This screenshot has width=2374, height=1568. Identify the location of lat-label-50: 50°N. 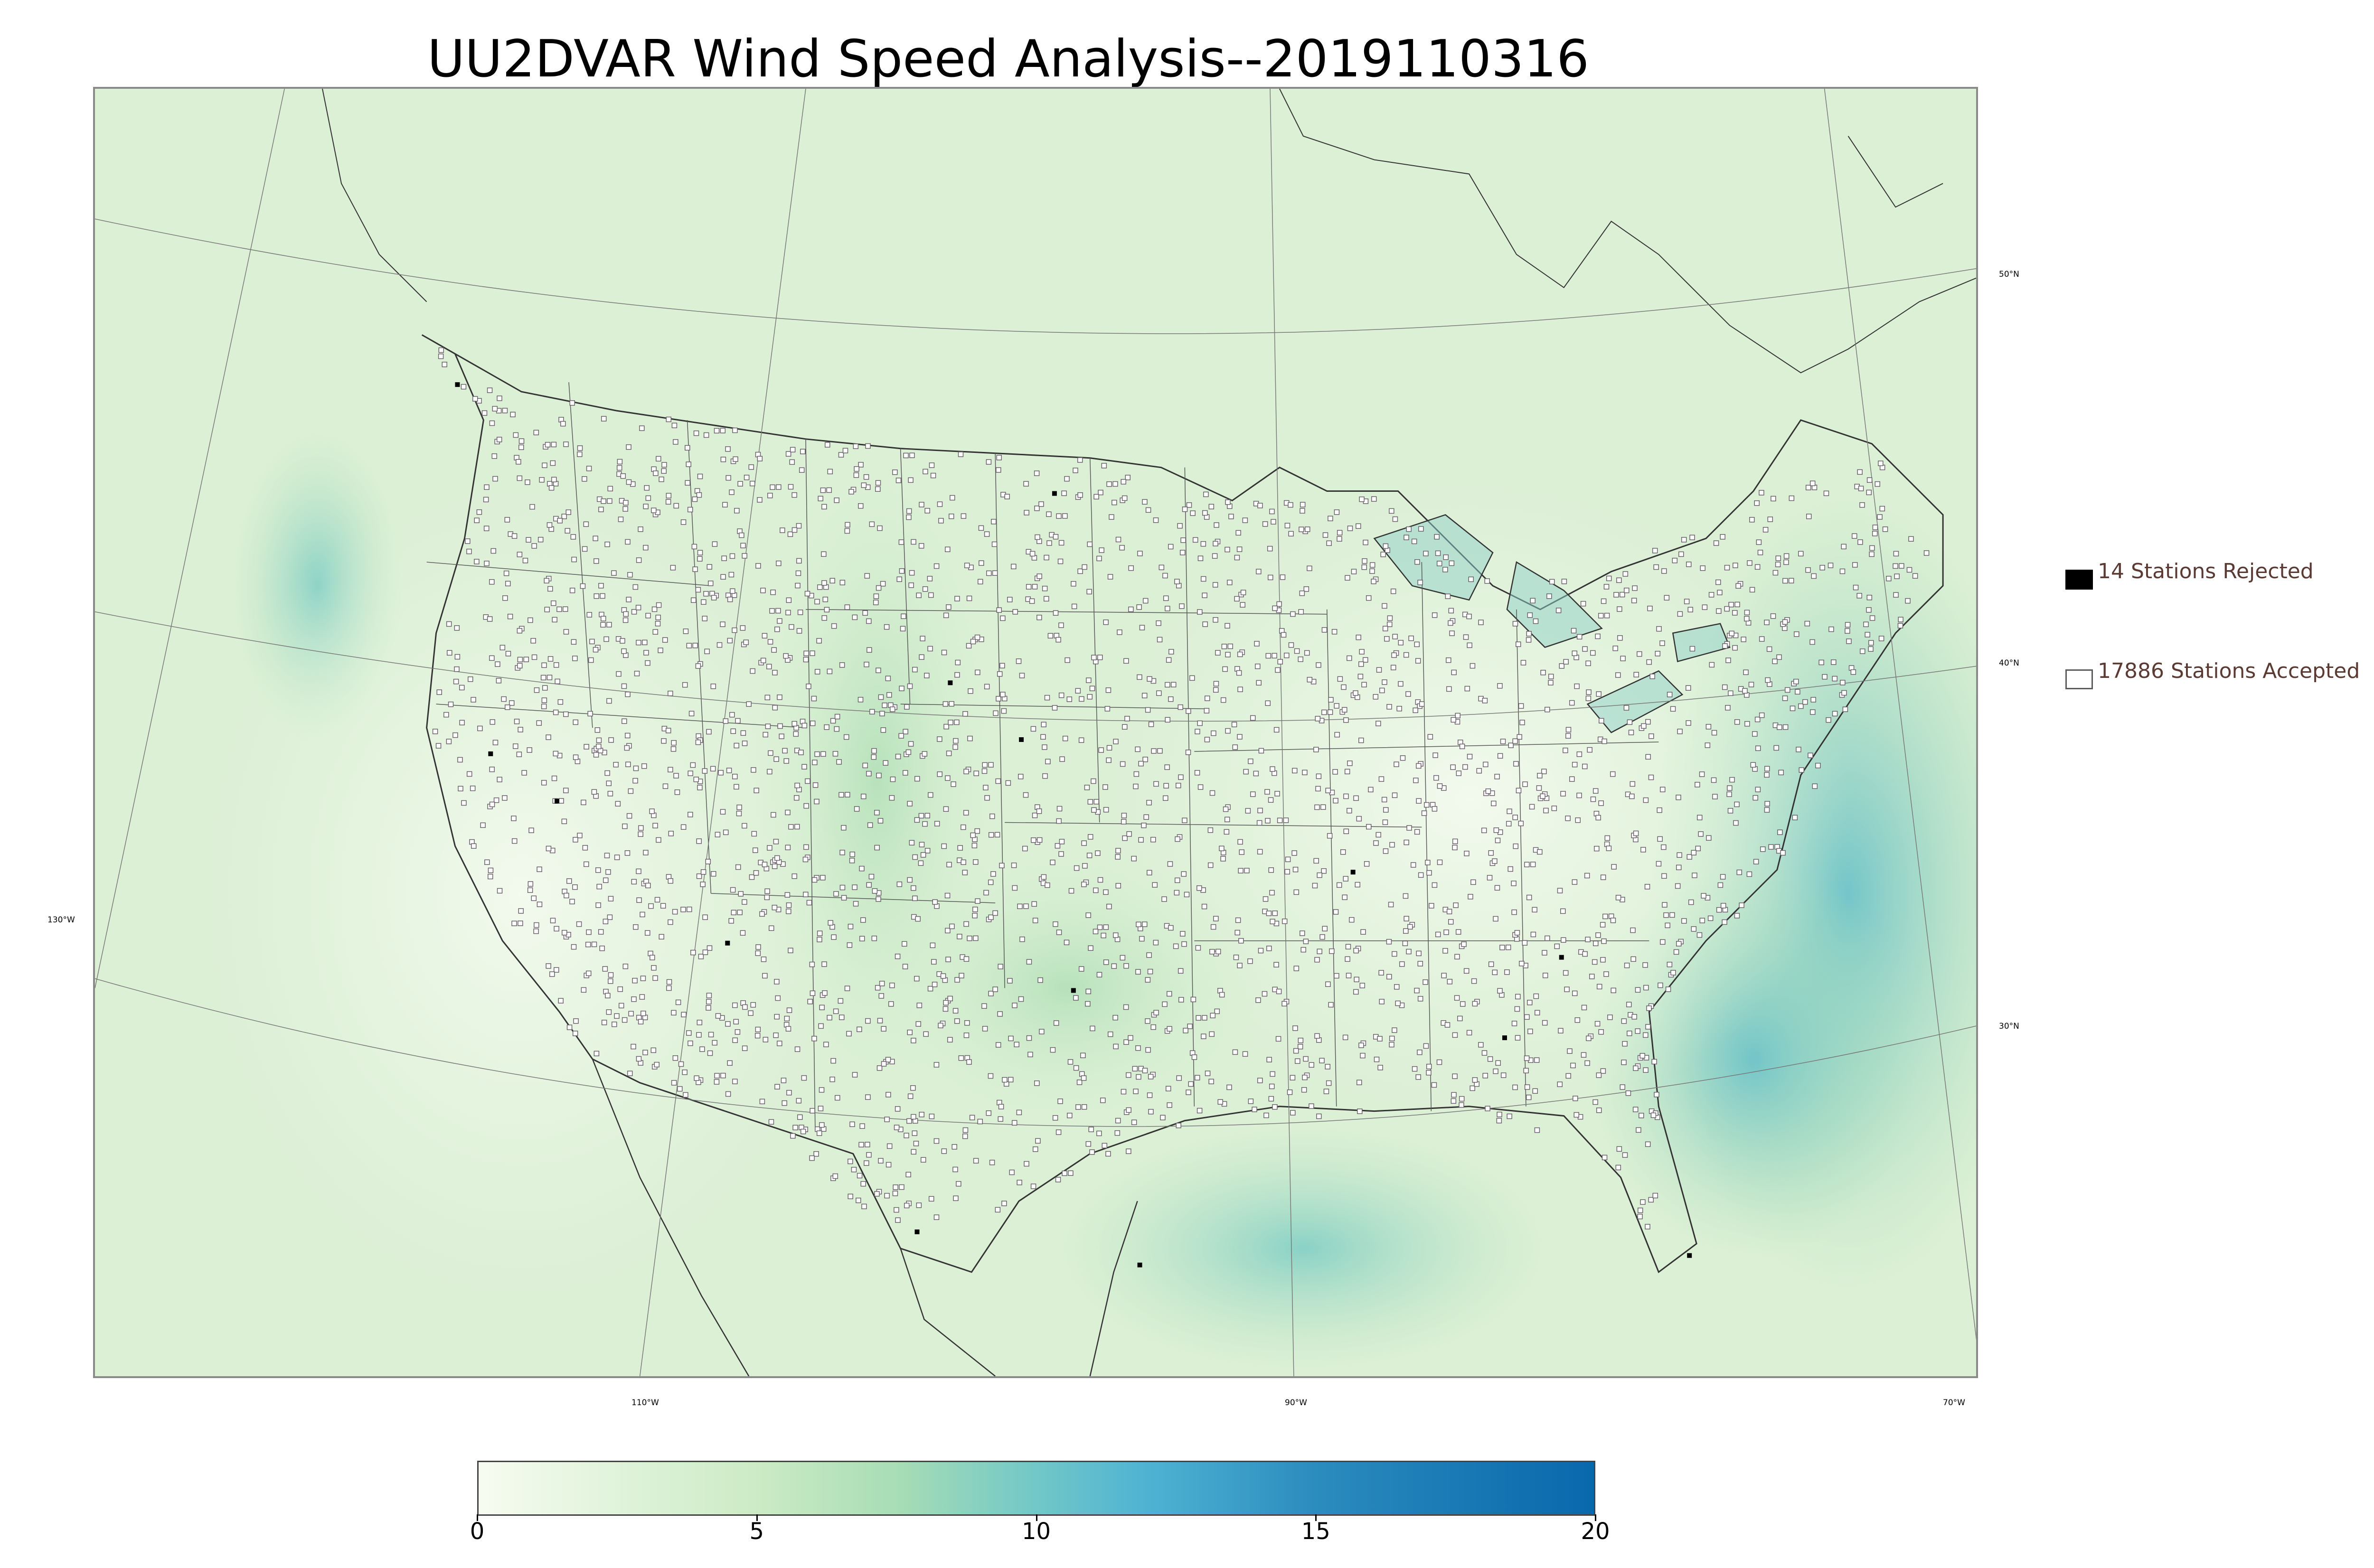
(2009, 274).